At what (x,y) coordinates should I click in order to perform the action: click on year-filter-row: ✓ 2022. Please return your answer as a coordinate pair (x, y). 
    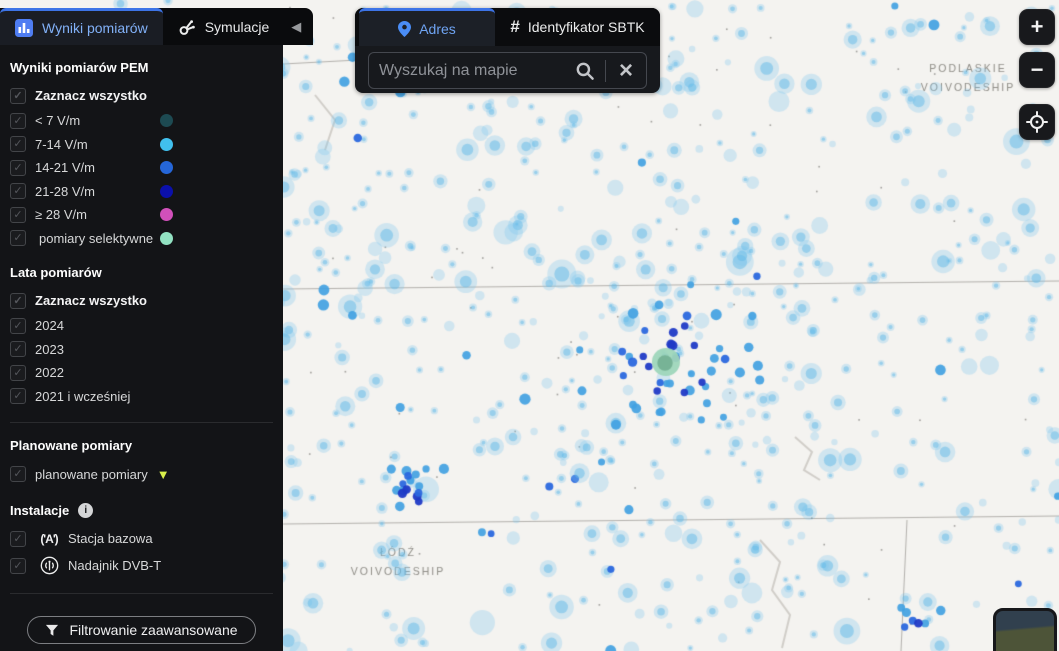
    Looking at the image, I should click on (141, 373).